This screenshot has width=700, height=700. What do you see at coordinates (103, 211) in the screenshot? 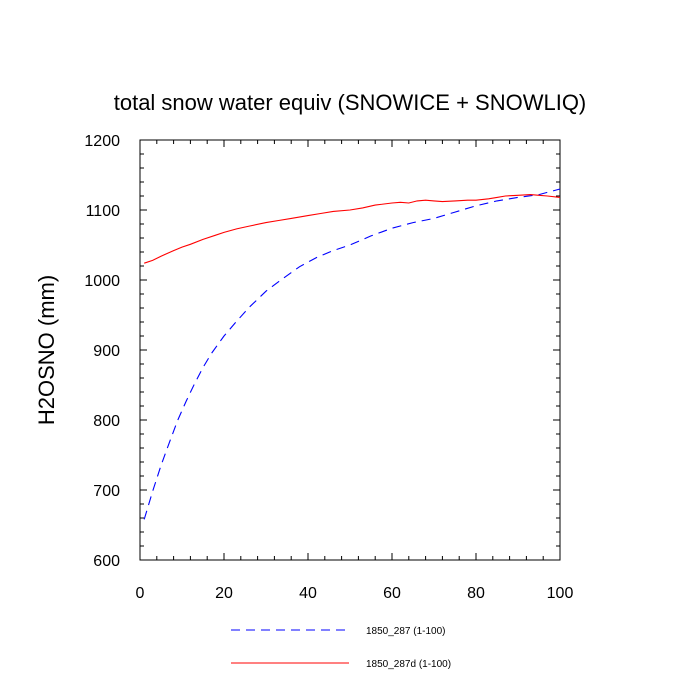
I see `y-tick-label: 1100` at bounding box center [103, 211].